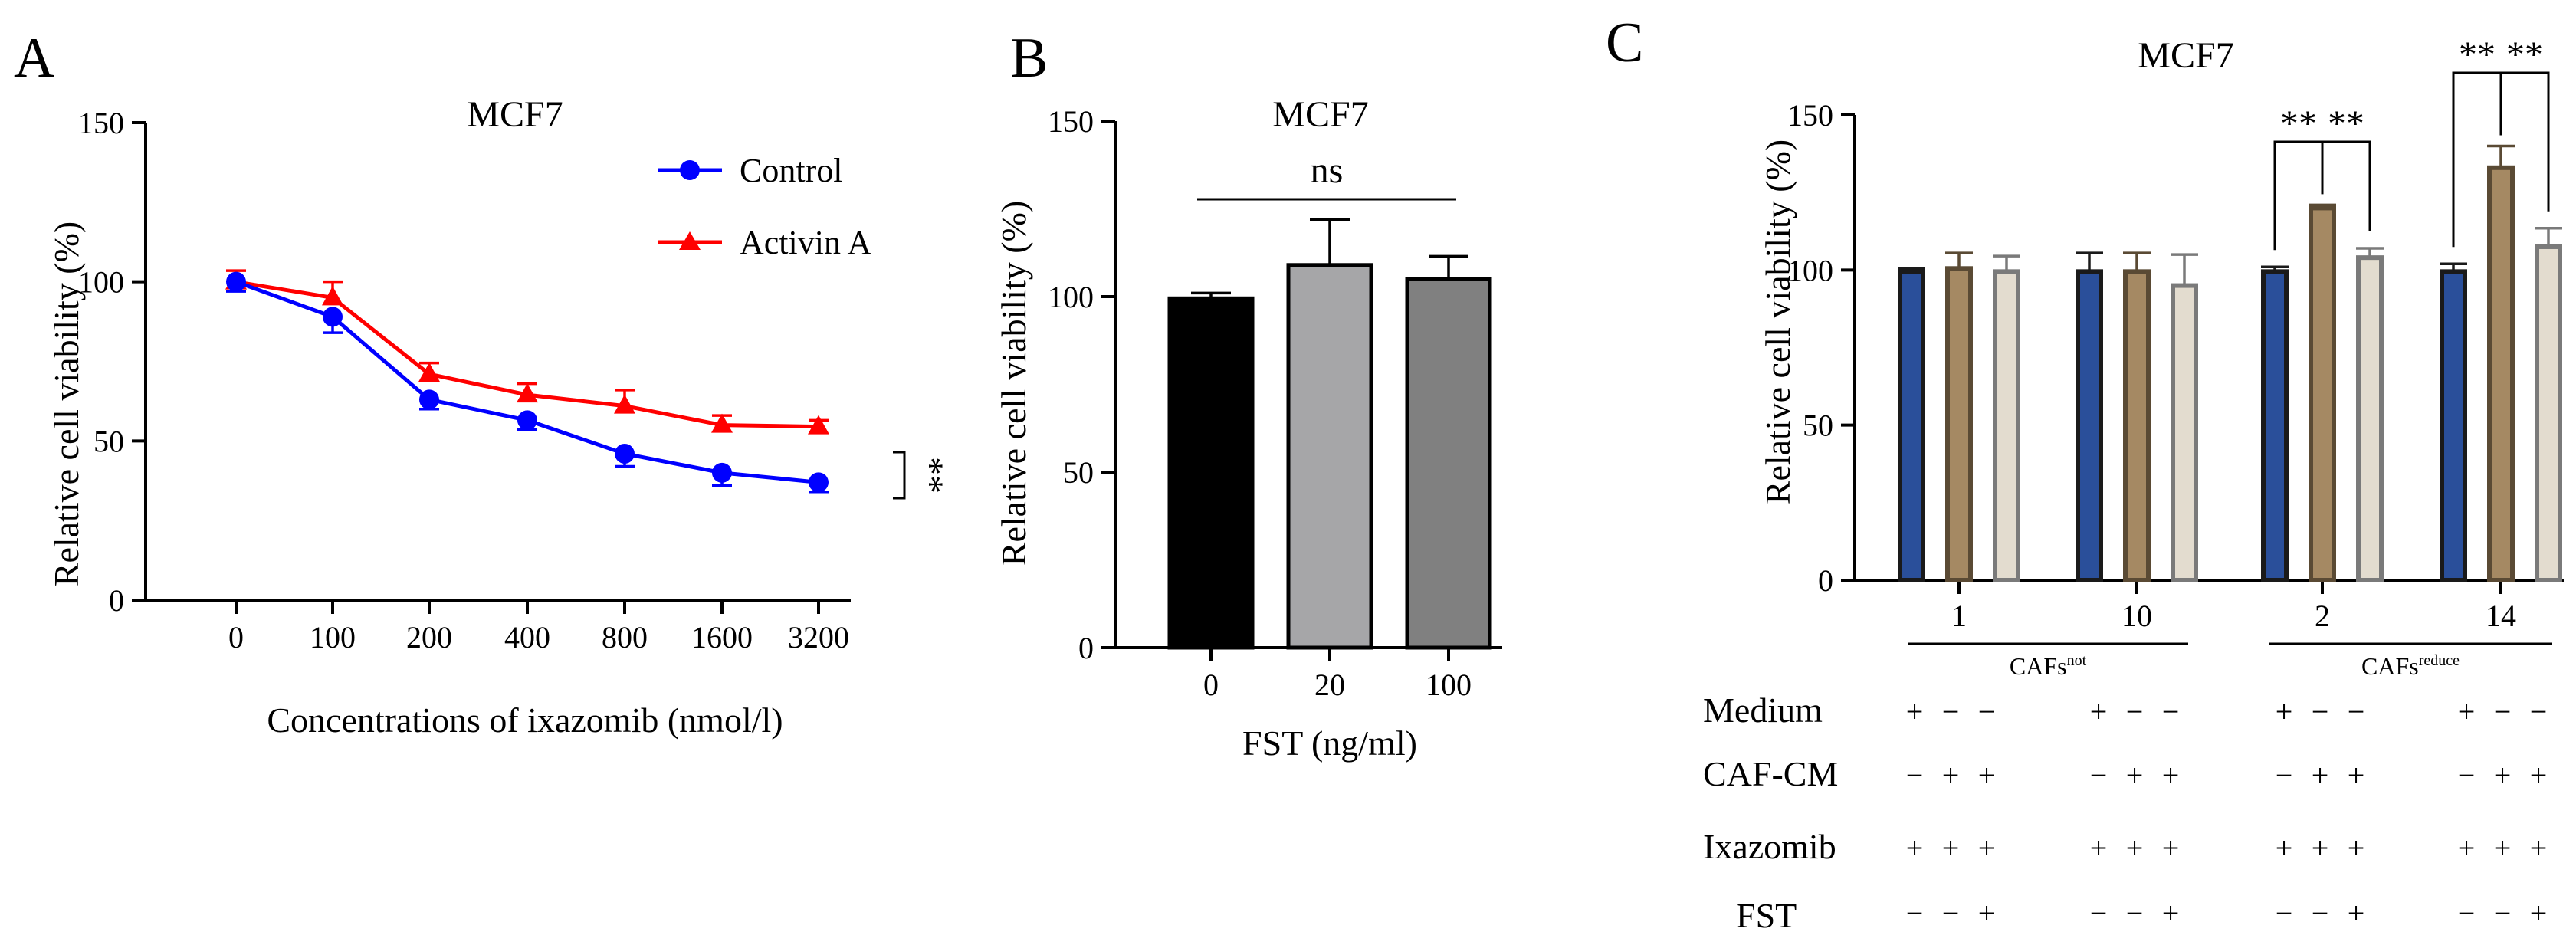  Describe the element at coordinates (2524, 54) in the screenshot. I see `stars-right-group-14: **` at that location.